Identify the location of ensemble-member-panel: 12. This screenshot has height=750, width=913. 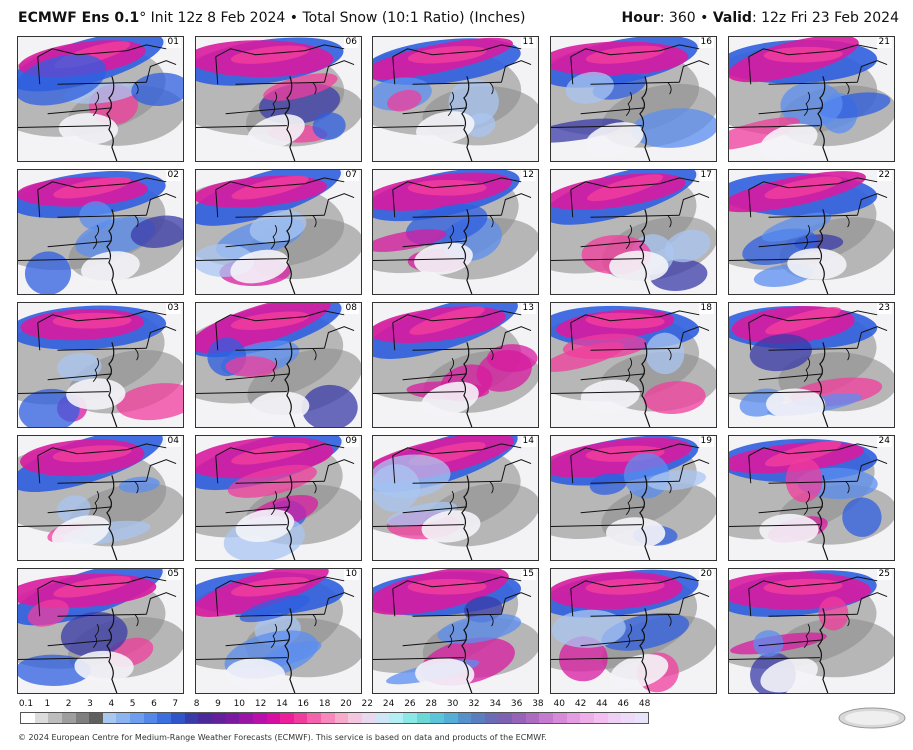
(455, 232).